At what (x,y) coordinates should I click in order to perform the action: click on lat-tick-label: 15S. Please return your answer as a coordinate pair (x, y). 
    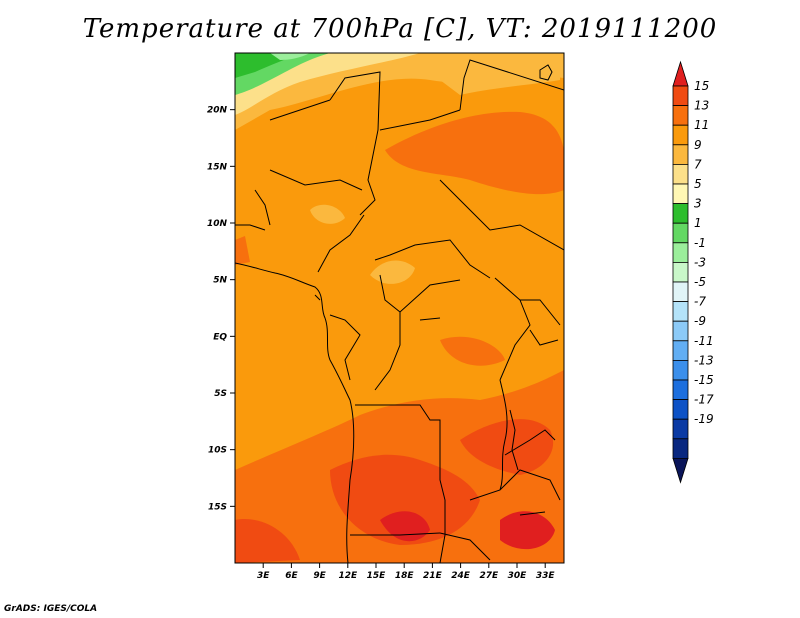
    Looking at the image, I should click on (217, 507).